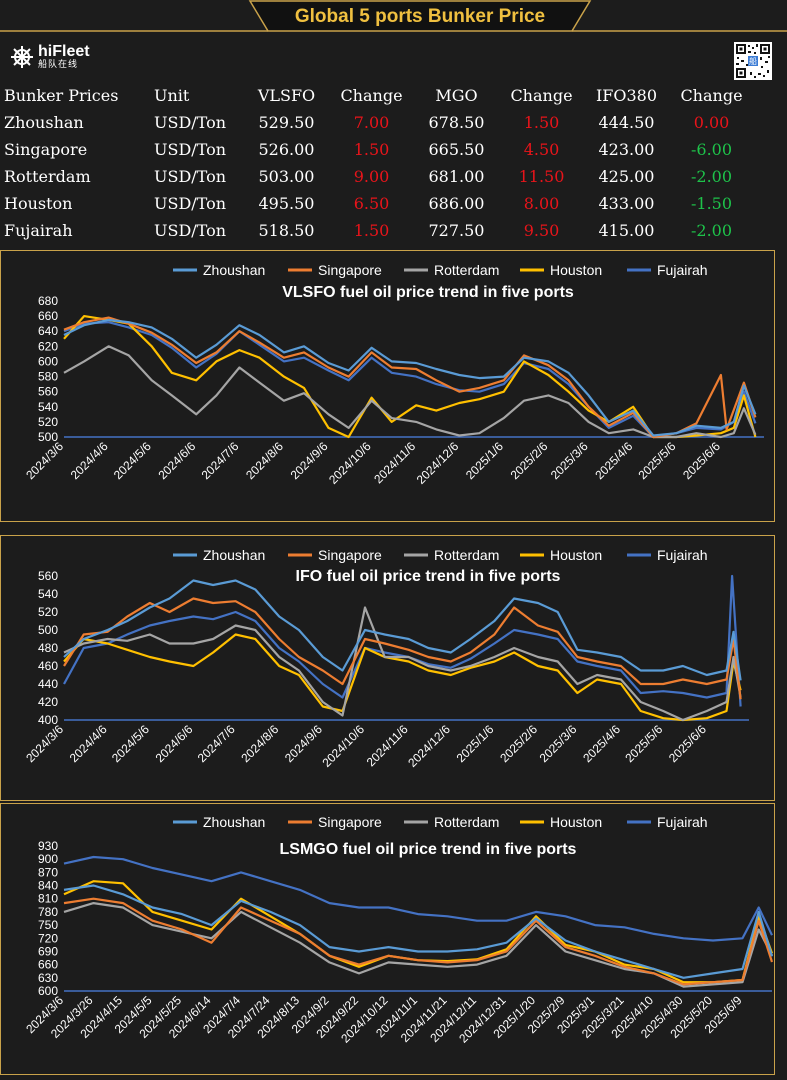 The height and width of the screenshot is (1080, 787). What do you see at coordinates (456, 230) in the screenshot?
I see `mgo-price: 727.50` at bounding box center [456, 230].